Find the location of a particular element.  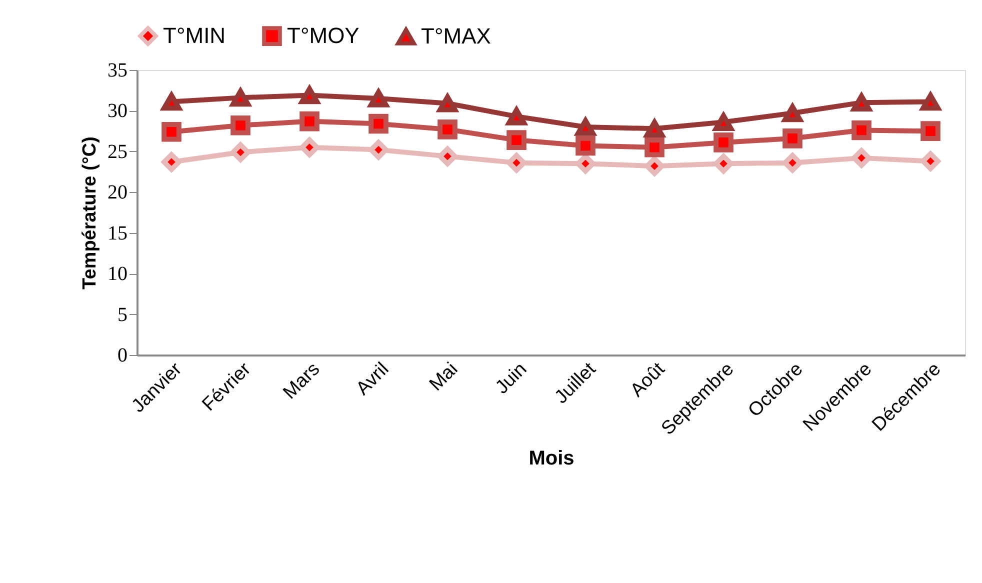

y-tick-label: 15 is located at coordinates (118, 233).